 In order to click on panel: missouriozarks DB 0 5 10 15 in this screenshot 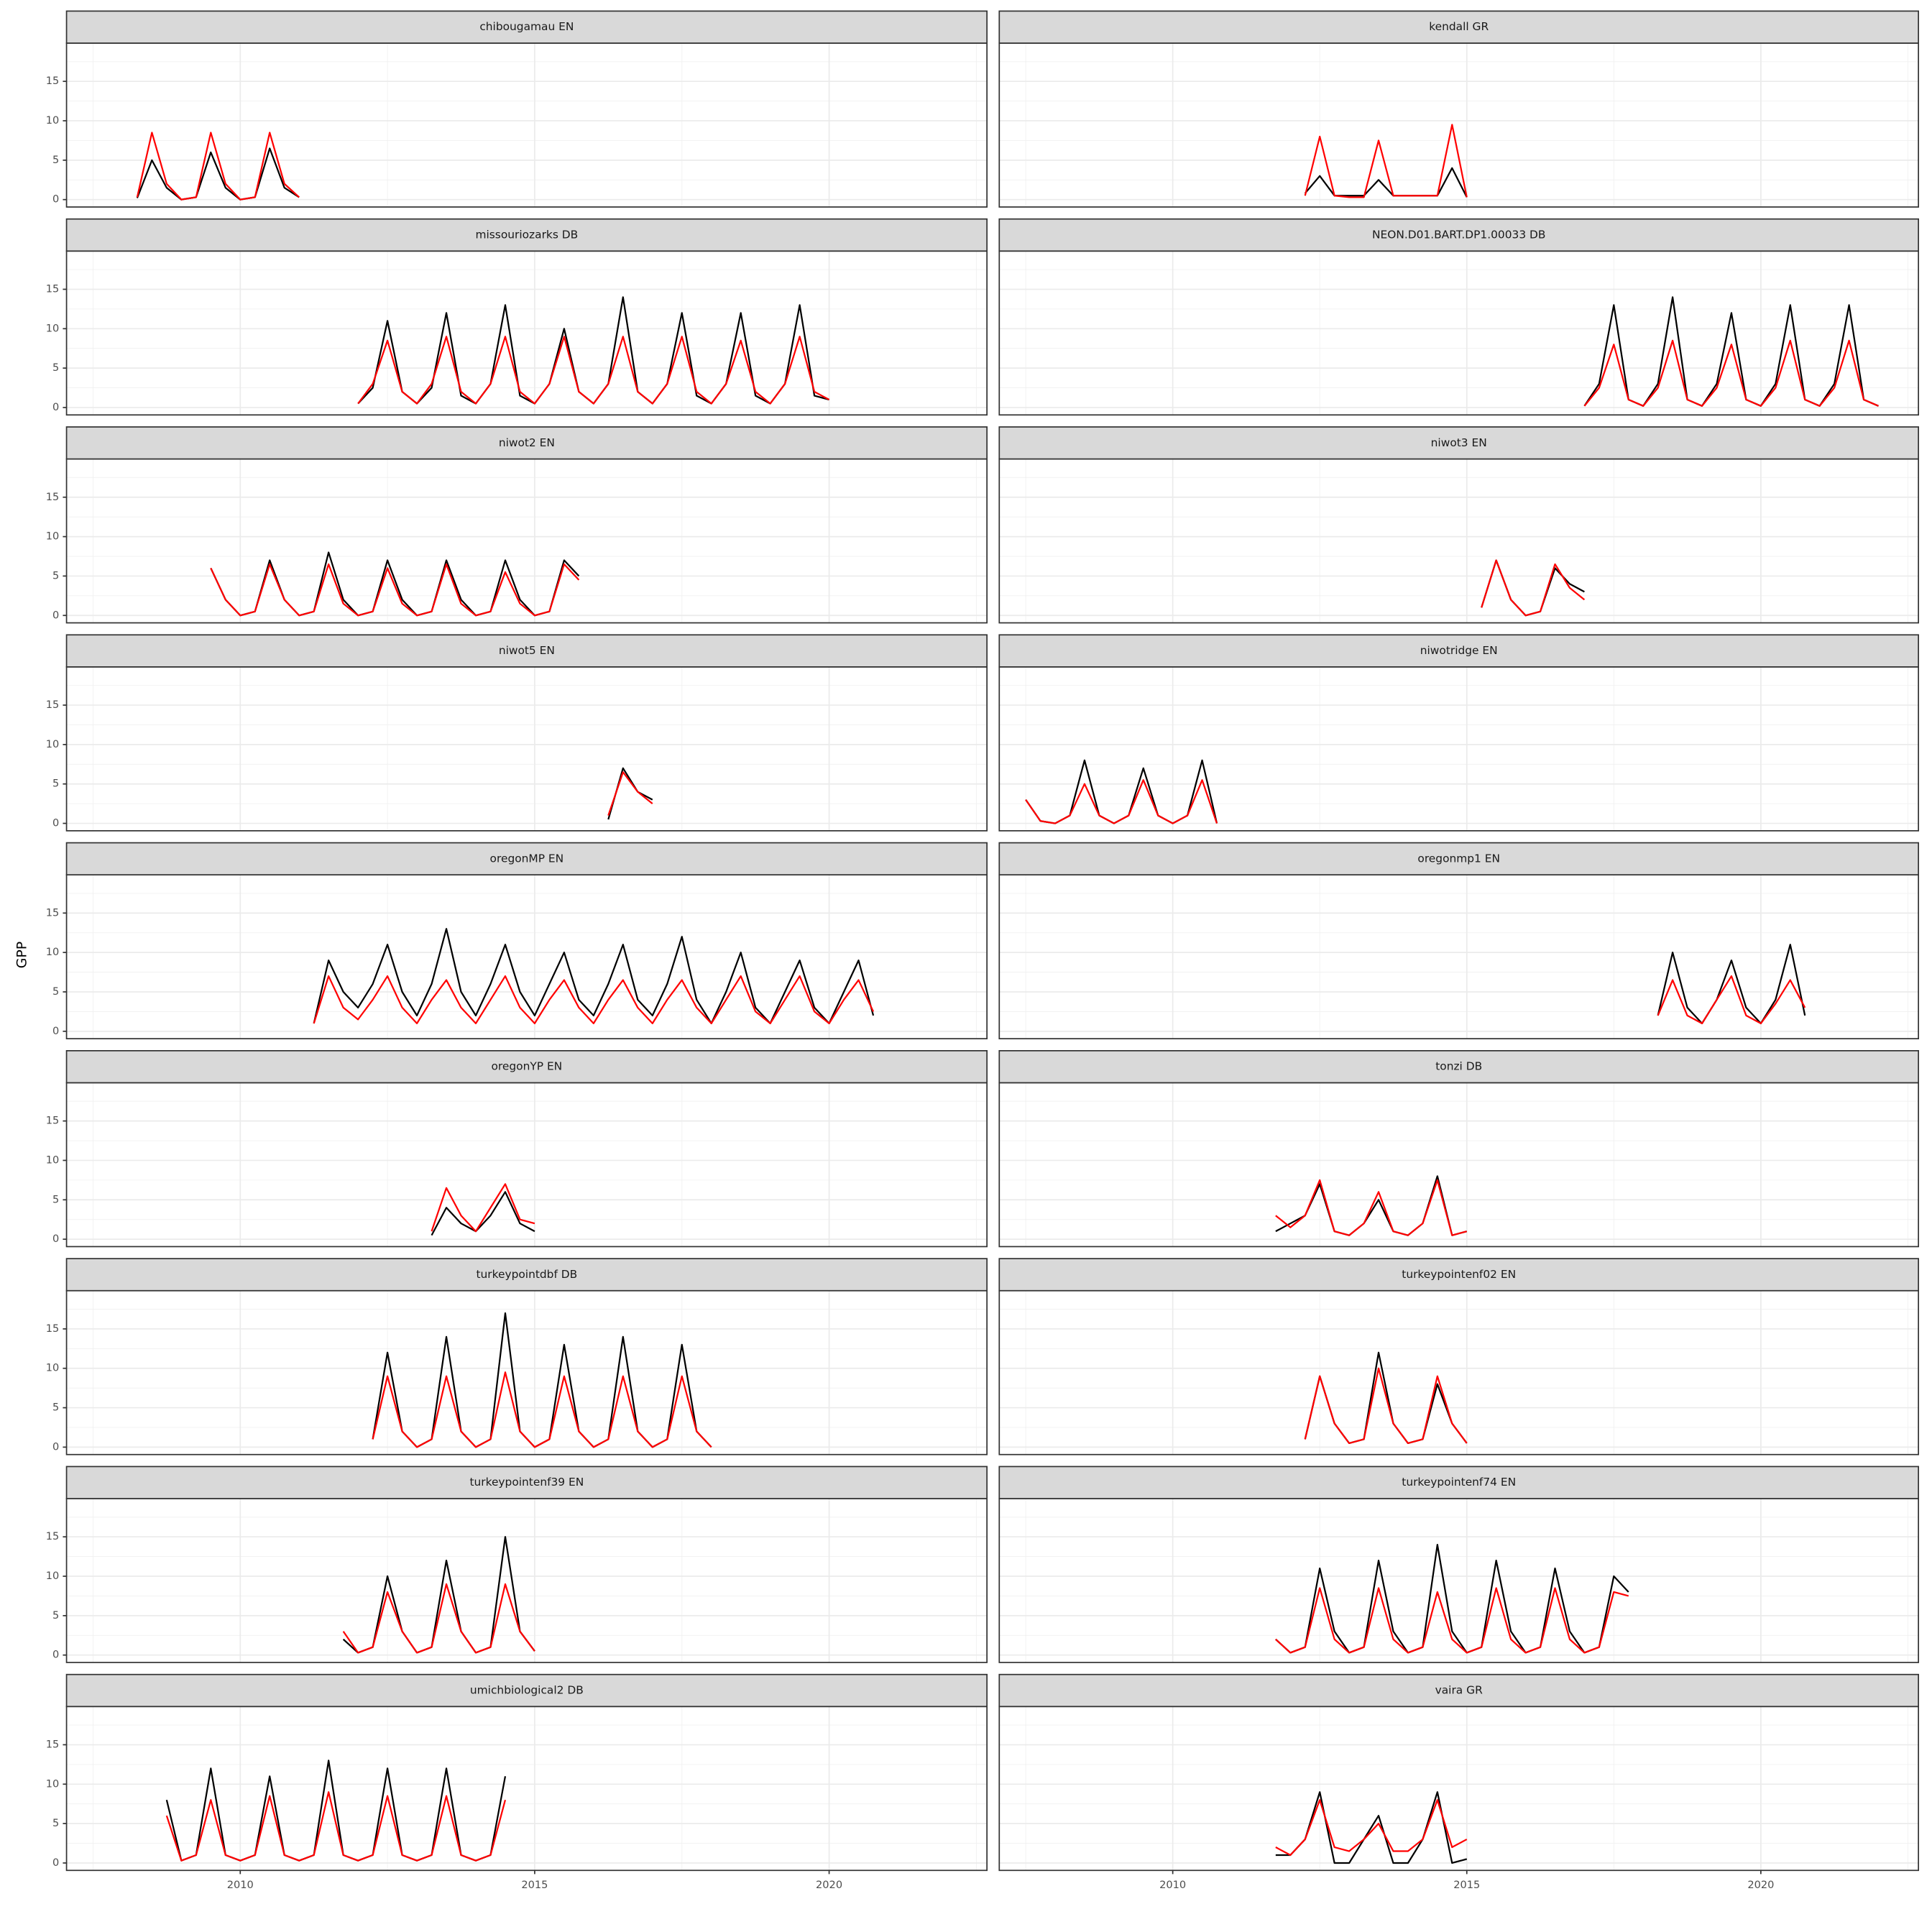, I will do `click(517, 317)`.